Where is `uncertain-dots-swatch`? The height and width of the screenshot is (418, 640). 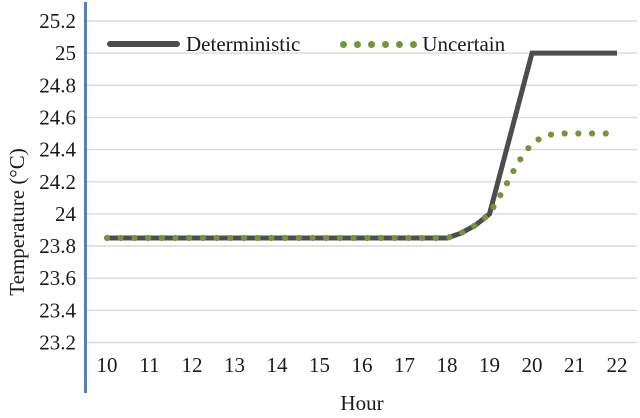 uncertain-dots-swatch is located at coordinates (379, 44).